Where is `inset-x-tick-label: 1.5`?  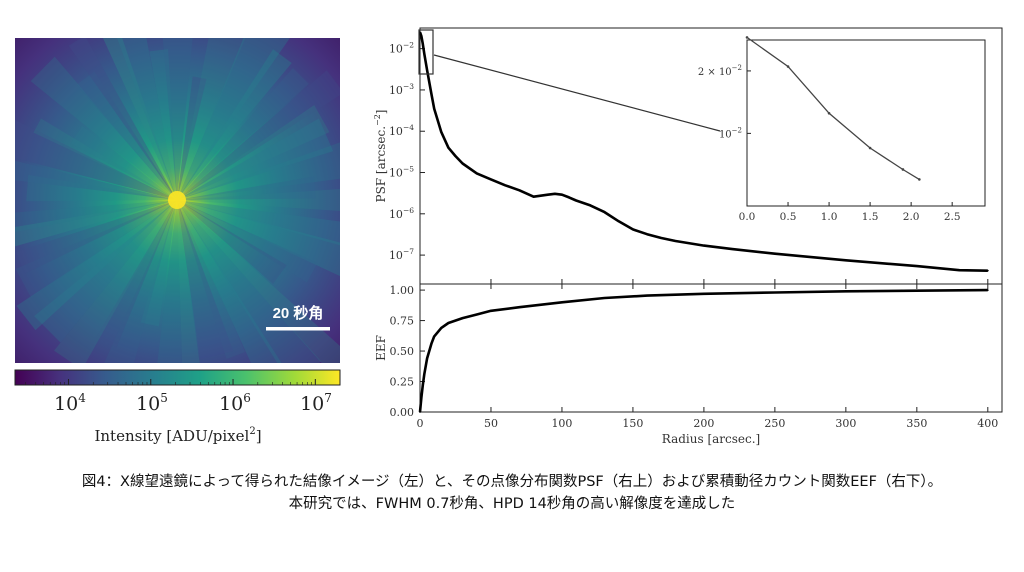
inset-x-tick-label: 1.5 is located at coordinates (870, 217).